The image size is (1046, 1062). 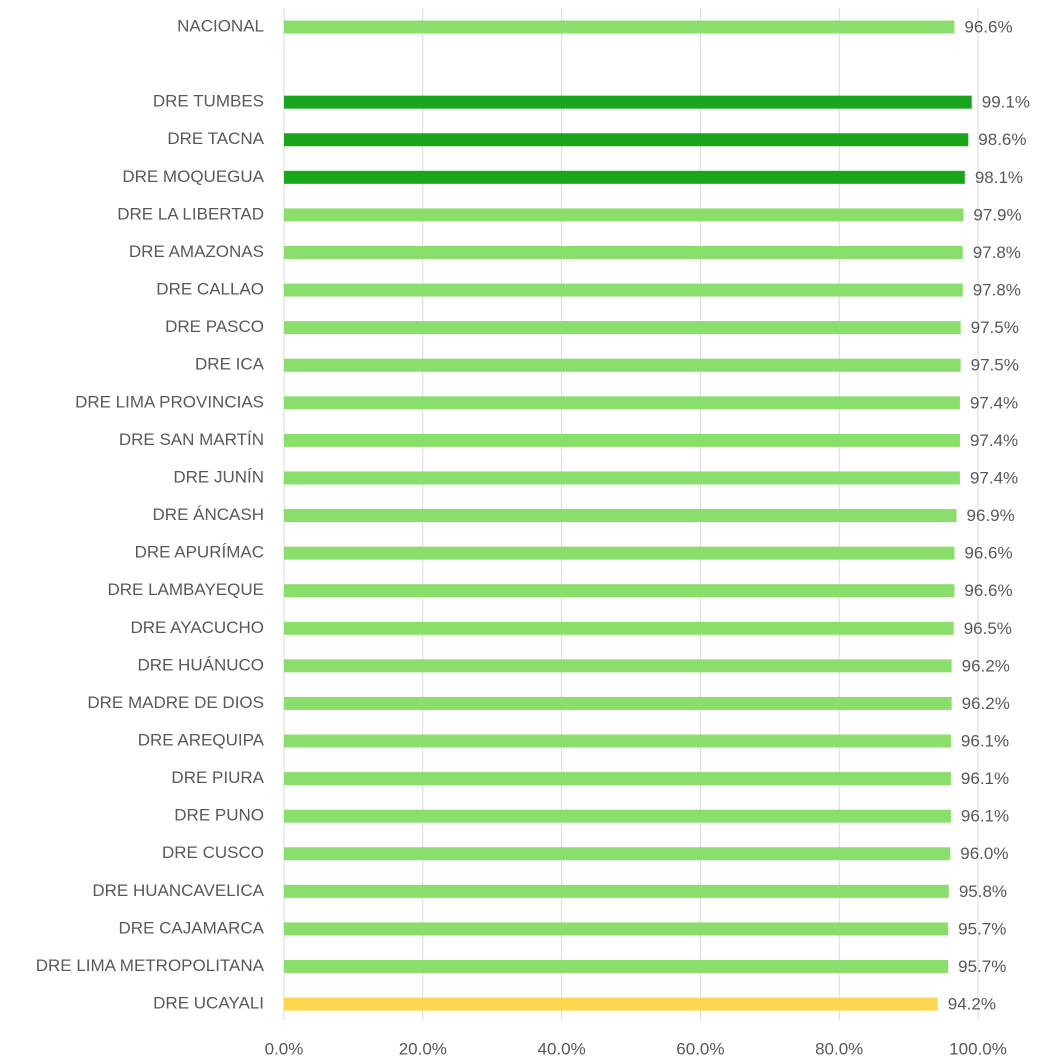 What do you see at coordinates (423, 1048) in the screenshot?
I see `x-tick-label: 20.0%` at bounding box center [423, 1048].